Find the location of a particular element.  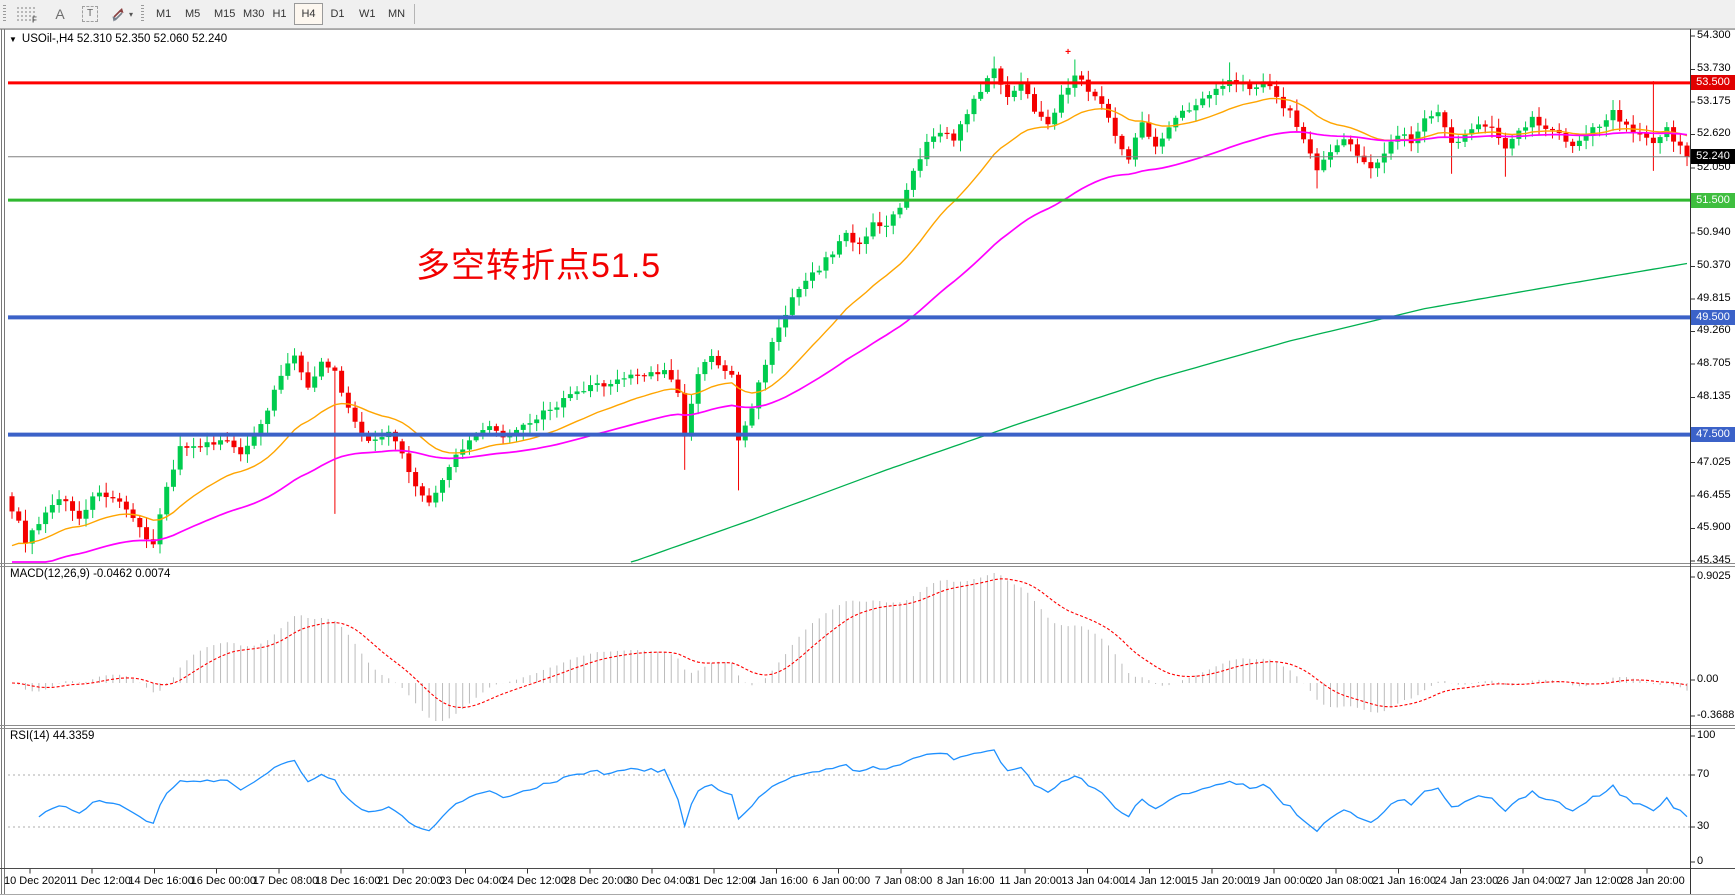

time-axis-label: 14 Dec 16:00 is located at coordinates (161, 881).